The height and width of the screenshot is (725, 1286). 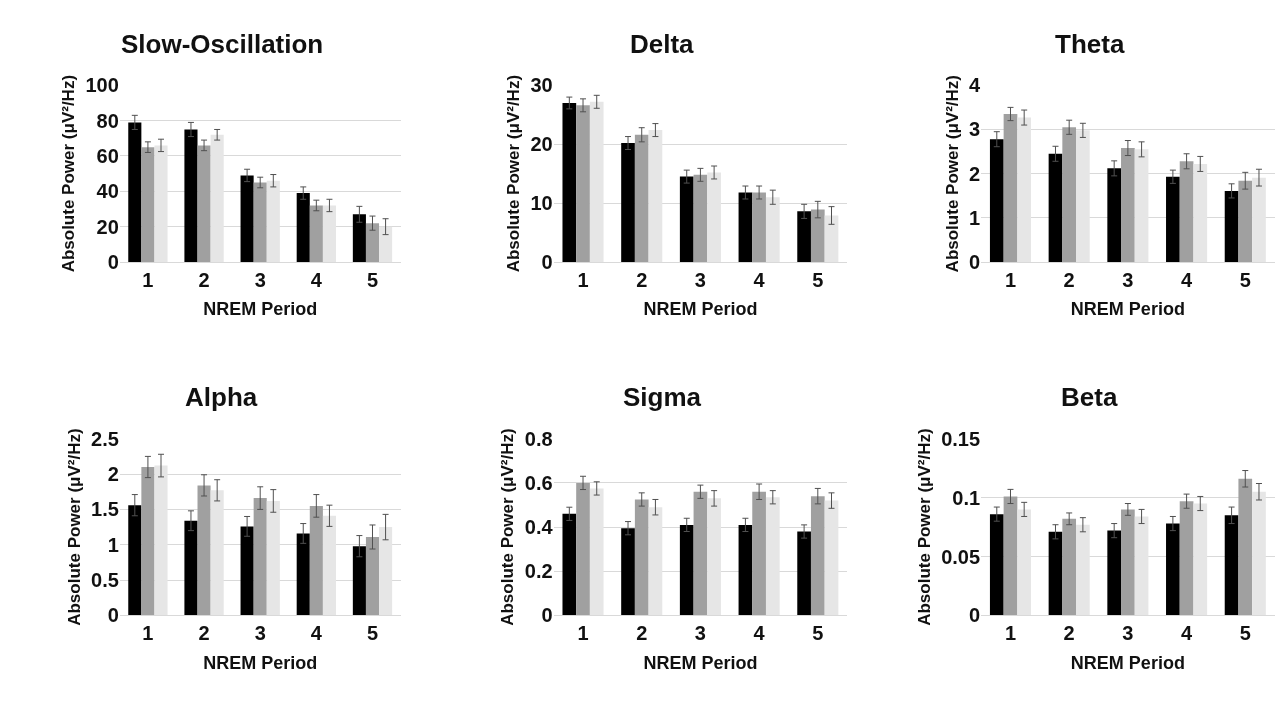 What do you see at coordinates (975, 217) in the screenshot?
I see `y-tick-label: 1` at bounding box center [975, 217].